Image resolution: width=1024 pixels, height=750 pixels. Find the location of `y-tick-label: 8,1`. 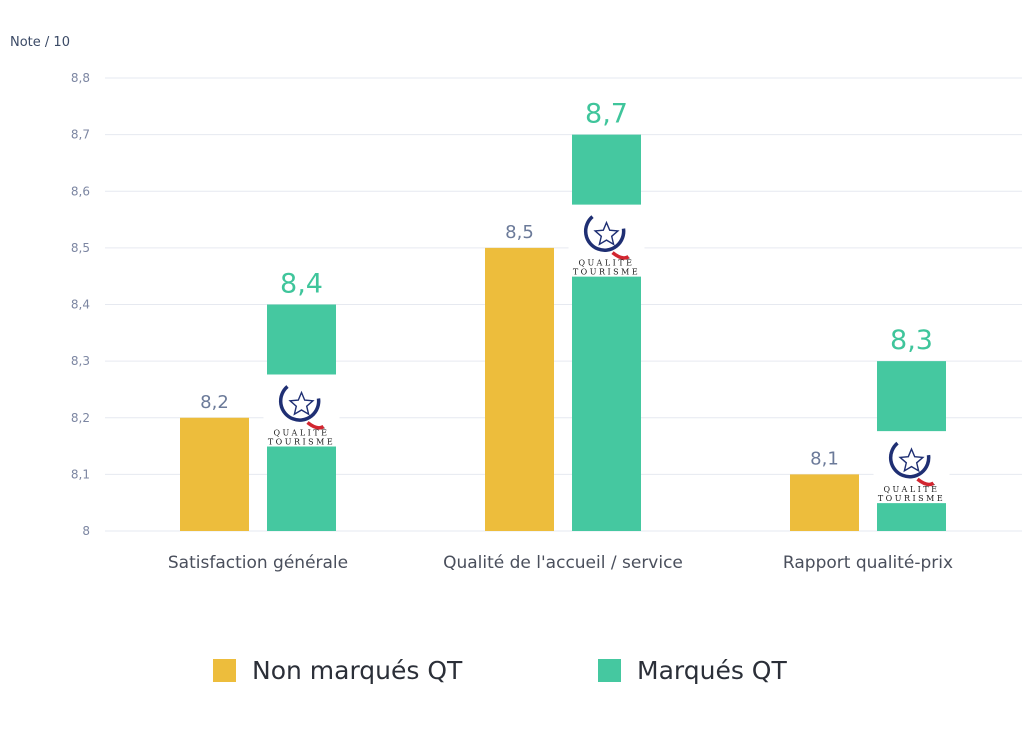

y-tick-label: 8,1 is located at coordinates (80, 474).